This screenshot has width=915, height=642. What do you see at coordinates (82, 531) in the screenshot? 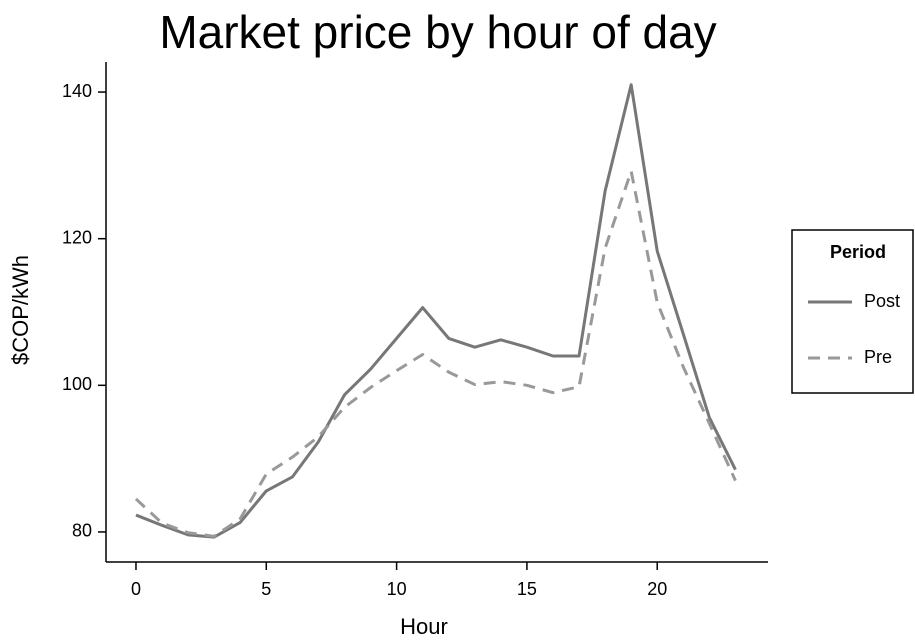
I see `y-tick-label: 80` at bounding box center [82, 531].